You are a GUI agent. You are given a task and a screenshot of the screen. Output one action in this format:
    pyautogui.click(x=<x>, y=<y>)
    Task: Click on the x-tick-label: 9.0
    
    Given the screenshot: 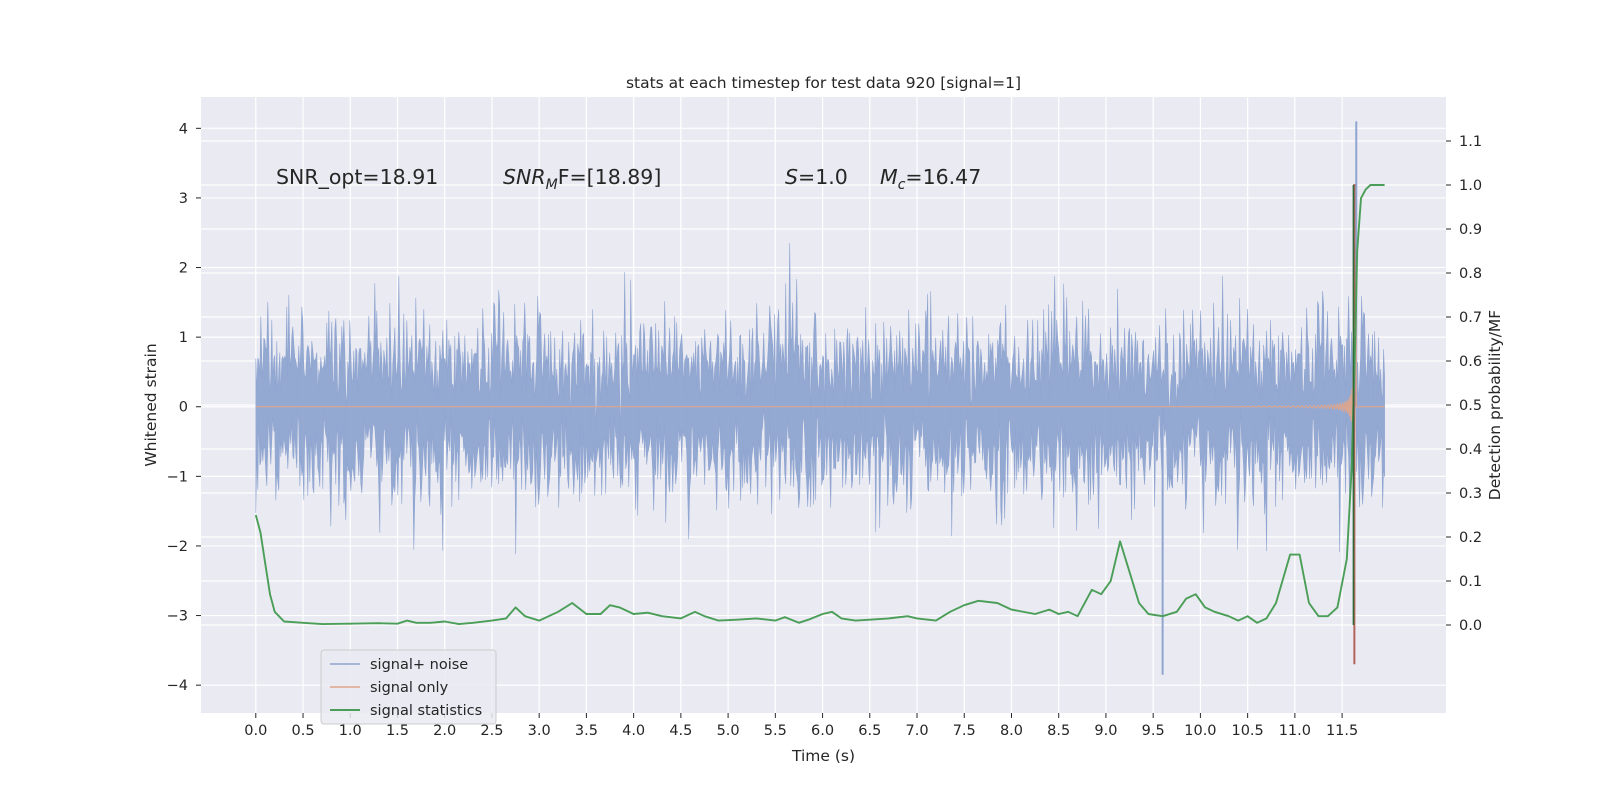 What is the action you would take?
    pyautogui.click(x=1105, y=731)
    